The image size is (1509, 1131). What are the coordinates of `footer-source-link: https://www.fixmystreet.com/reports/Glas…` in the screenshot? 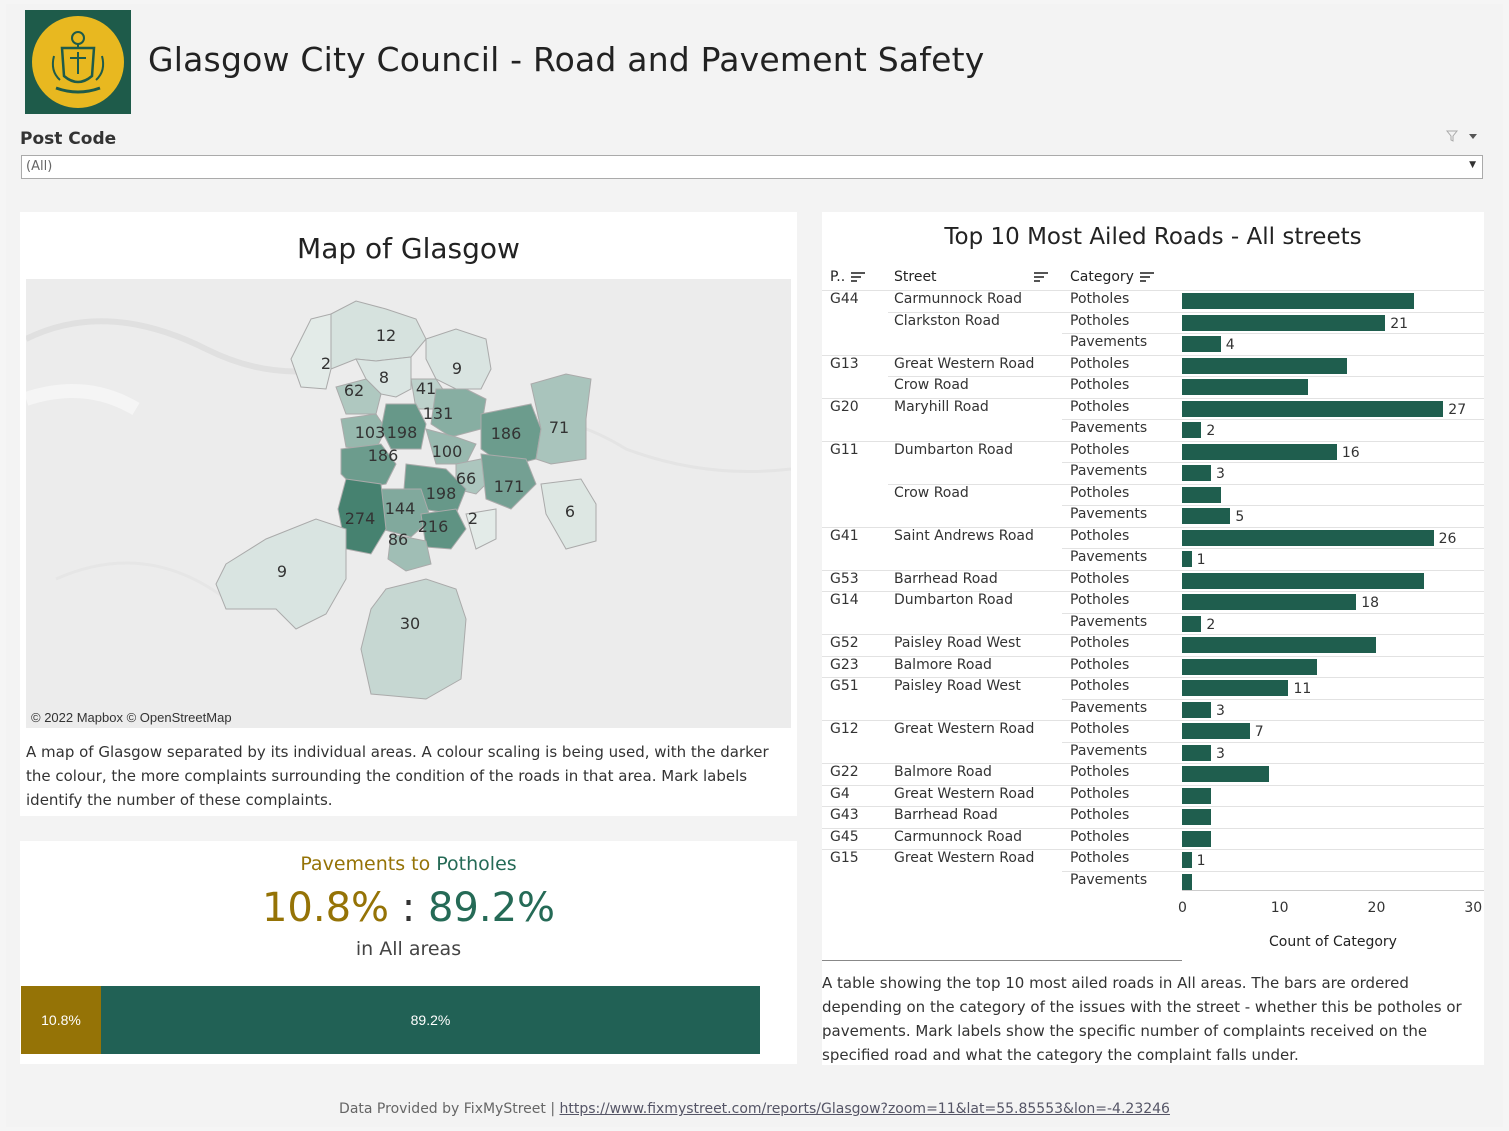 It's located at (864, 1109).